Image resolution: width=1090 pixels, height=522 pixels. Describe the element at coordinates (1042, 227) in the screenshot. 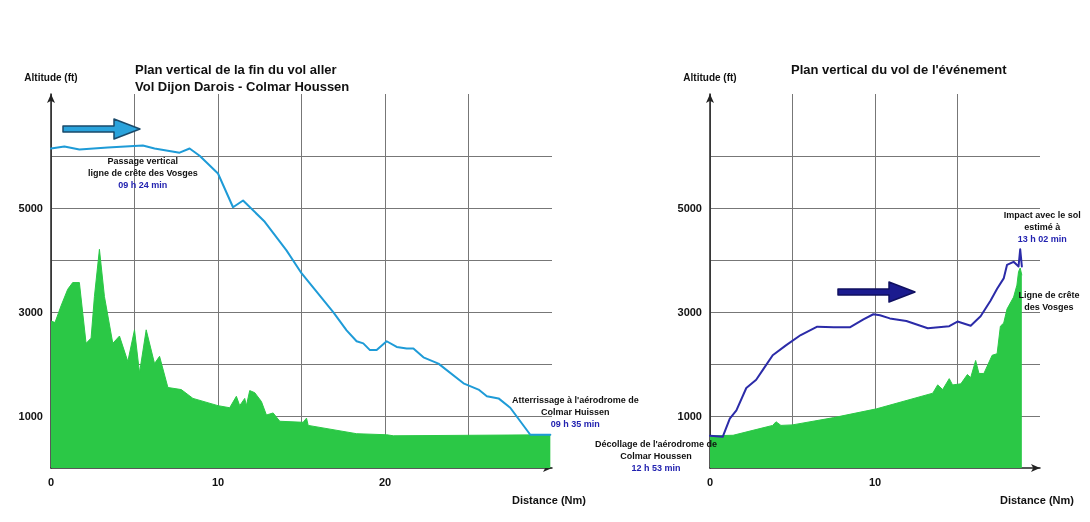

I see `annotation: Impact avec le sol estimé à 13 h 02 min` at that location.